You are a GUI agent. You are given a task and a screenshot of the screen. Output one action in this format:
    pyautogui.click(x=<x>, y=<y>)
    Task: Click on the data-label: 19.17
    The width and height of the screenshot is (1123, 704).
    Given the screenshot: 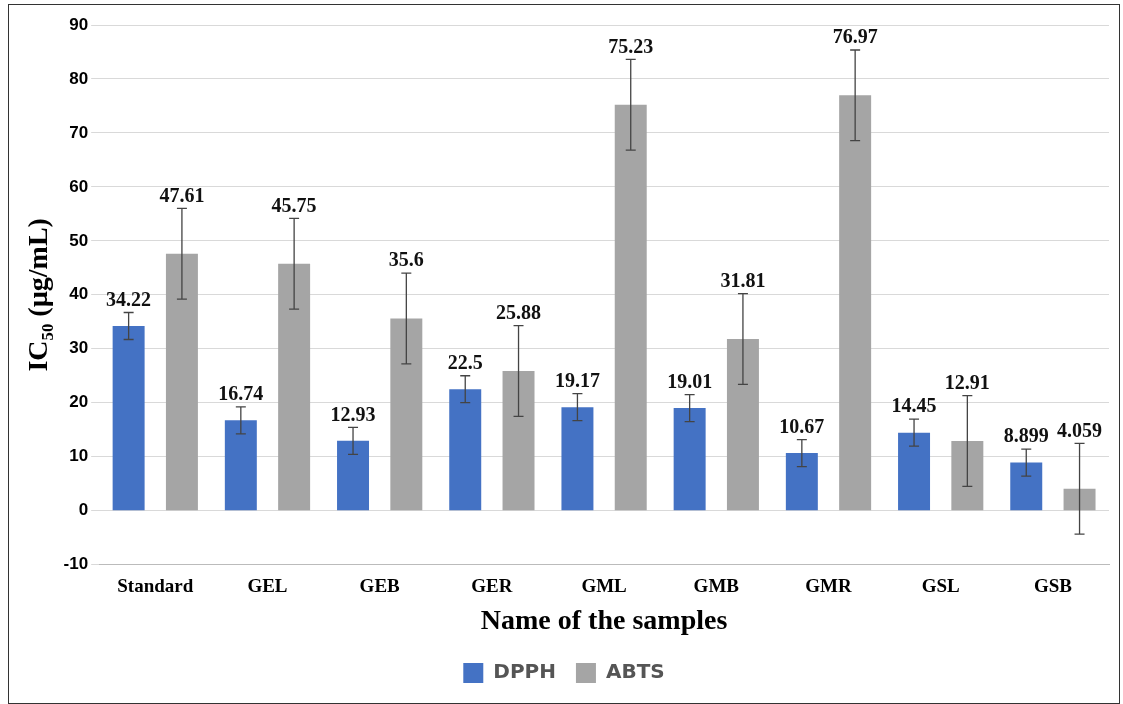 What is the action you would take?
    pyautogui.click(x=577, y=379)
    